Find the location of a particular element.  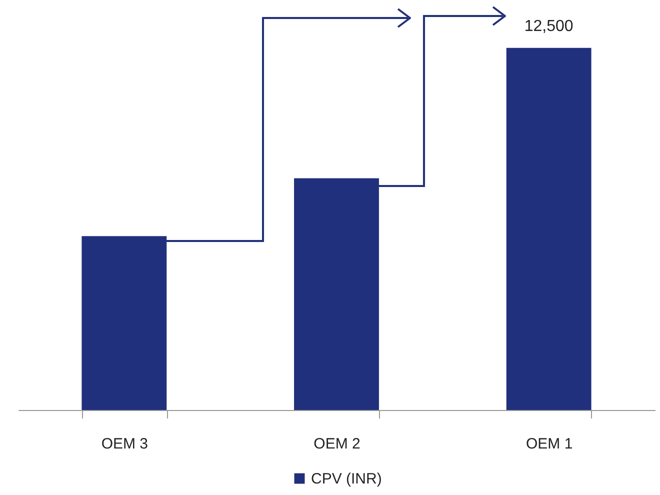

x-tick-label: OEM 2 is located at coordinates (337, 444).